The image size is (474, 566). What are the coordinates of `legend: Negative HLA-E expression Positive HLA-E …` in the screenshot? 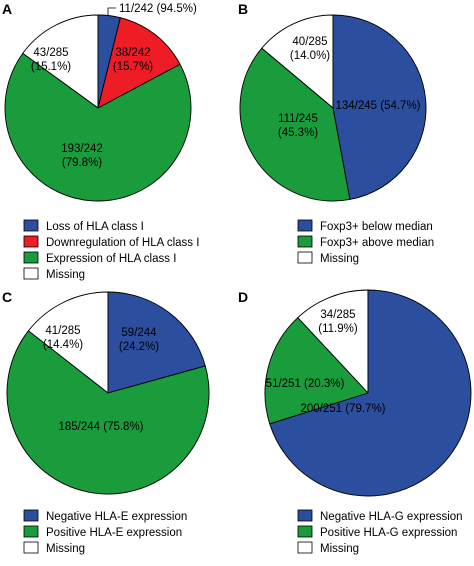 It's located at (105, 532).